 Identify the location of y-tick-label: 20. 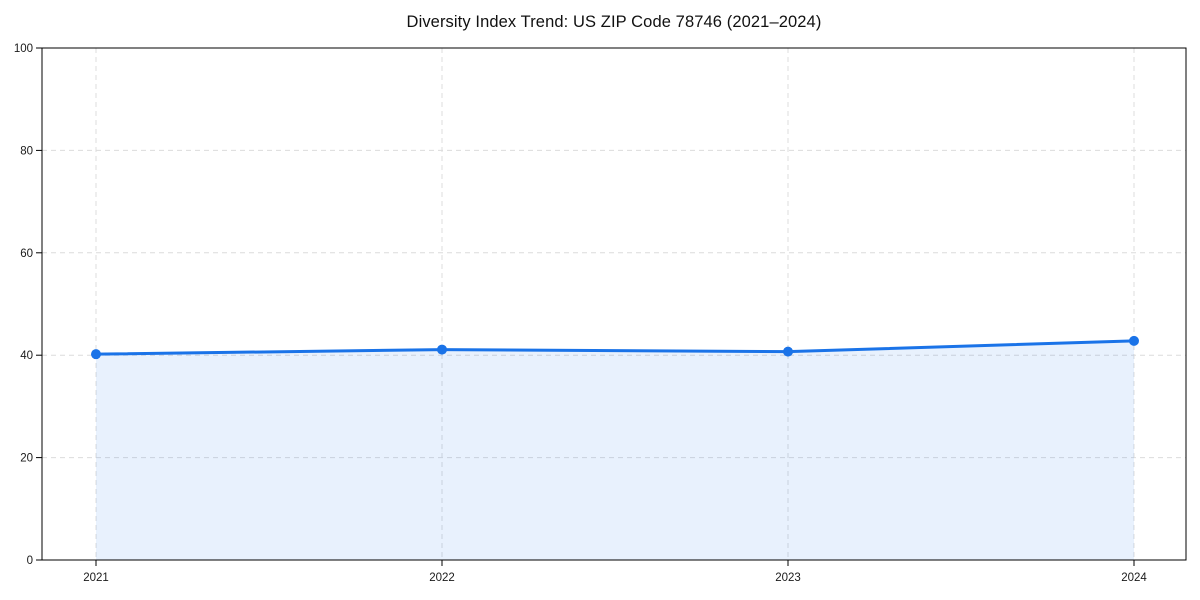
(26, 459).